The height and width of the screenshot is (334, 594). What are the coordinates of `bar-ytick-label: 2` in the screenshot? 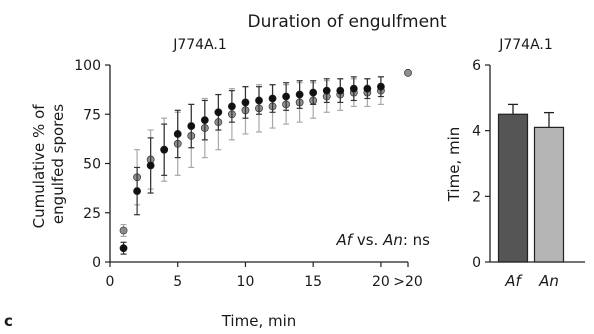 It's located at (476, 197).